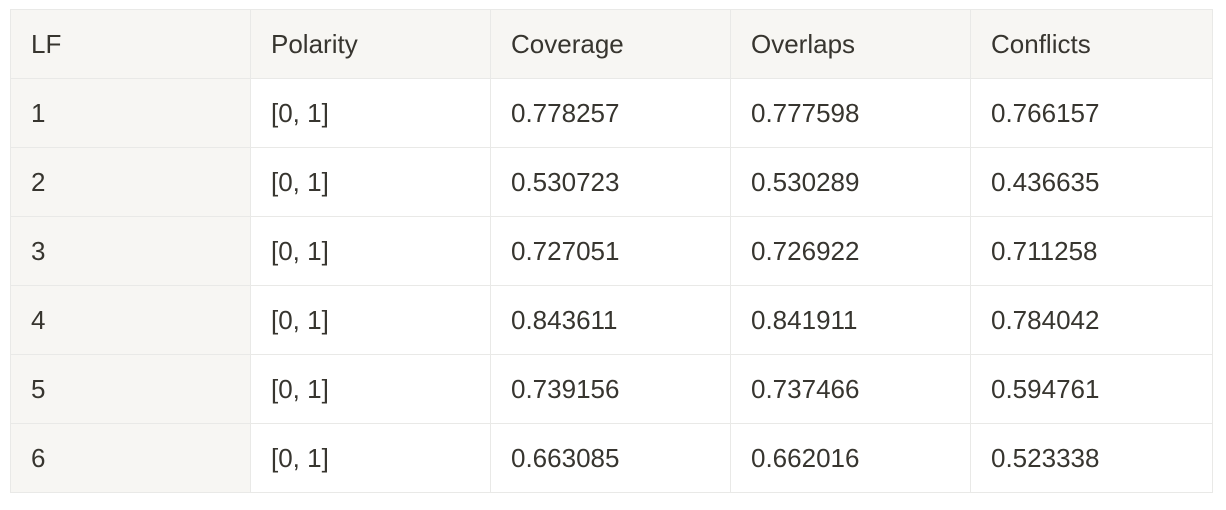 Image resolution: width=1226 pixels, height=510 pixels. What do you see at coordinates (1091, 44) in the screenshot?
I see `header-conflicts: Conflicts` at bounding box center [1091, 44].